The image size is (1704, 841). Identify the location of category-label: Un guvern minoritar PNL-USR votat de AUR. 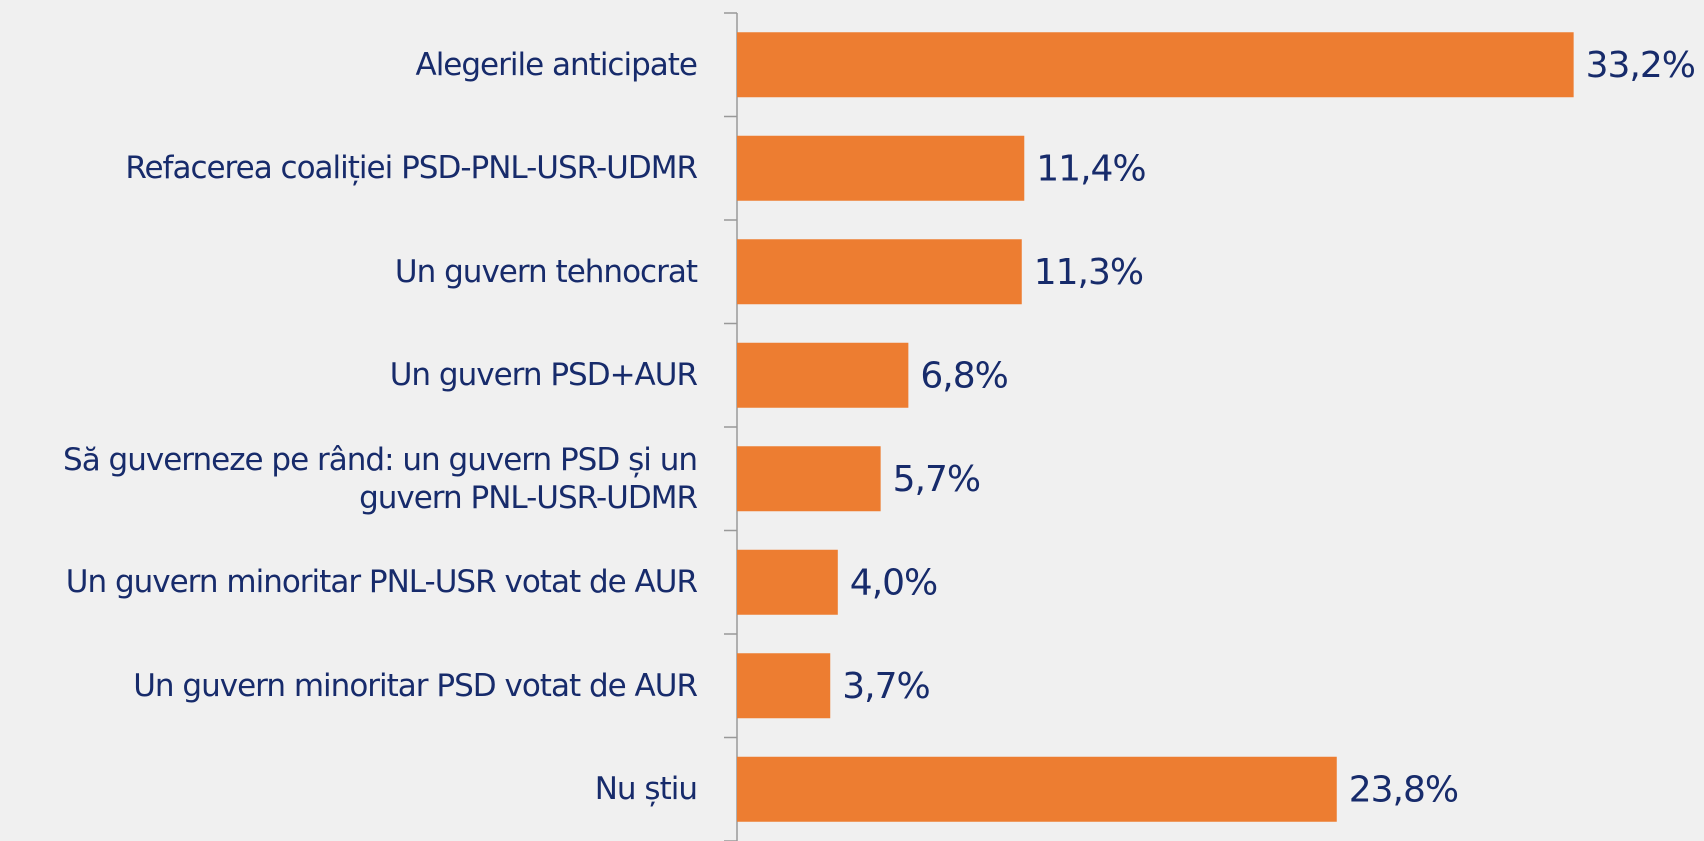
(381, 582).